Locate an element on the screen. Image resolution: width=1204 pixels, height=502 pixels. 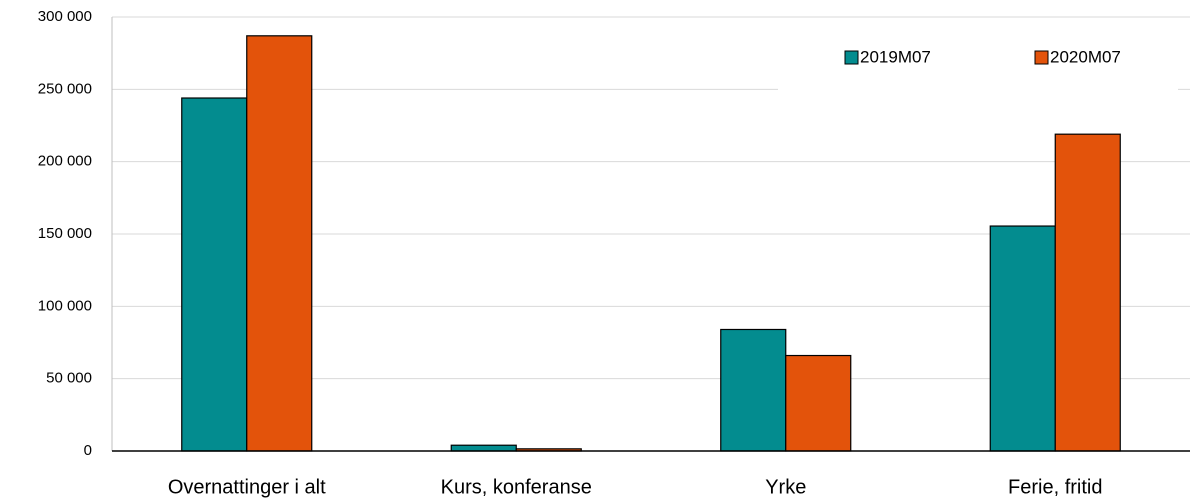
y-tick-label: 100 000 is located at coordinates (65, 305).